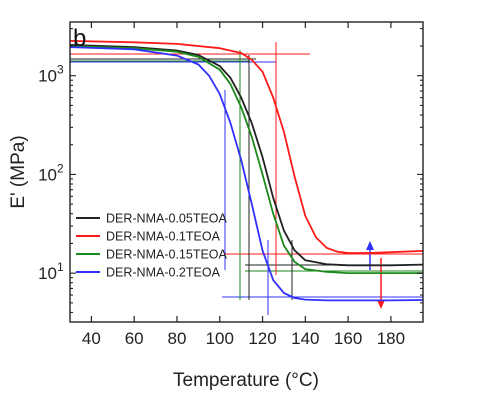 This screenshot has height=408, width=483. Describe the element at coordinates (91, 338) in the screenshot. I see `x-tick-label: 40` at that location.